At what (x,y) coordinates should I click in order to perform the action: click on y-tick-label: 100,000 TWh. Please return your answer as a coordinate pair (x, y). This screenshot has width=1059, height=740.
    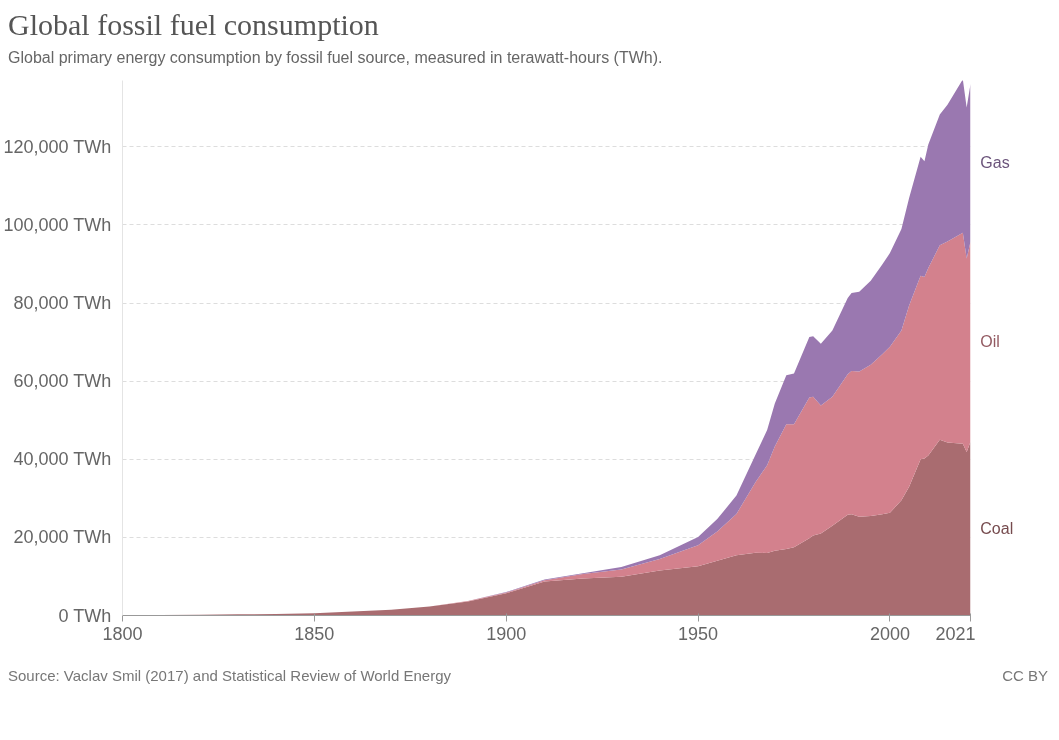
    Looking at the image, I should click on (57, 224).